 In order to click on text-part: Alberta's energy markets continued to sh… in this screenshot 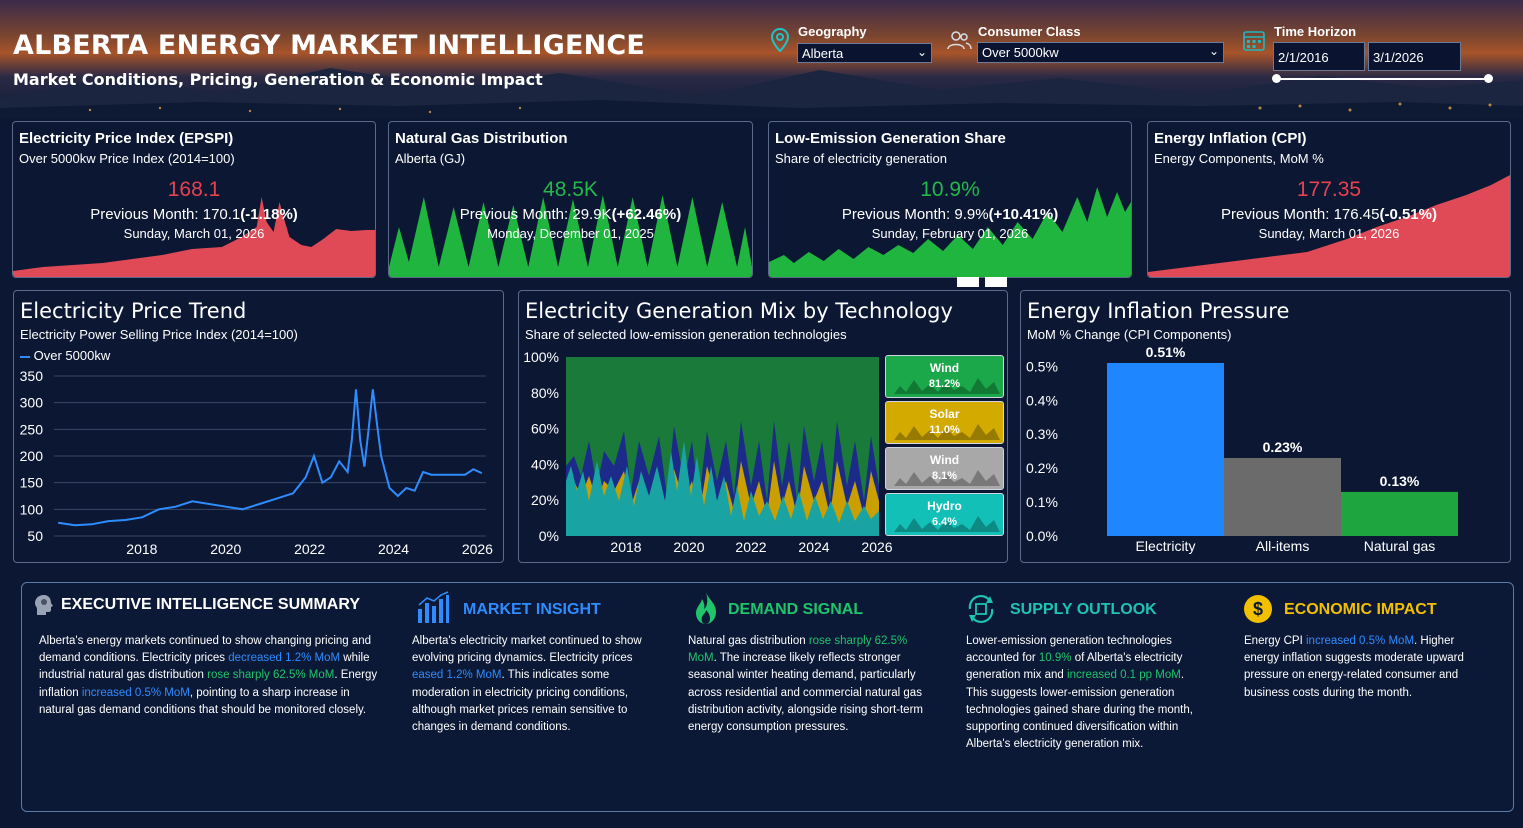, I will do `click(205, 650)`.